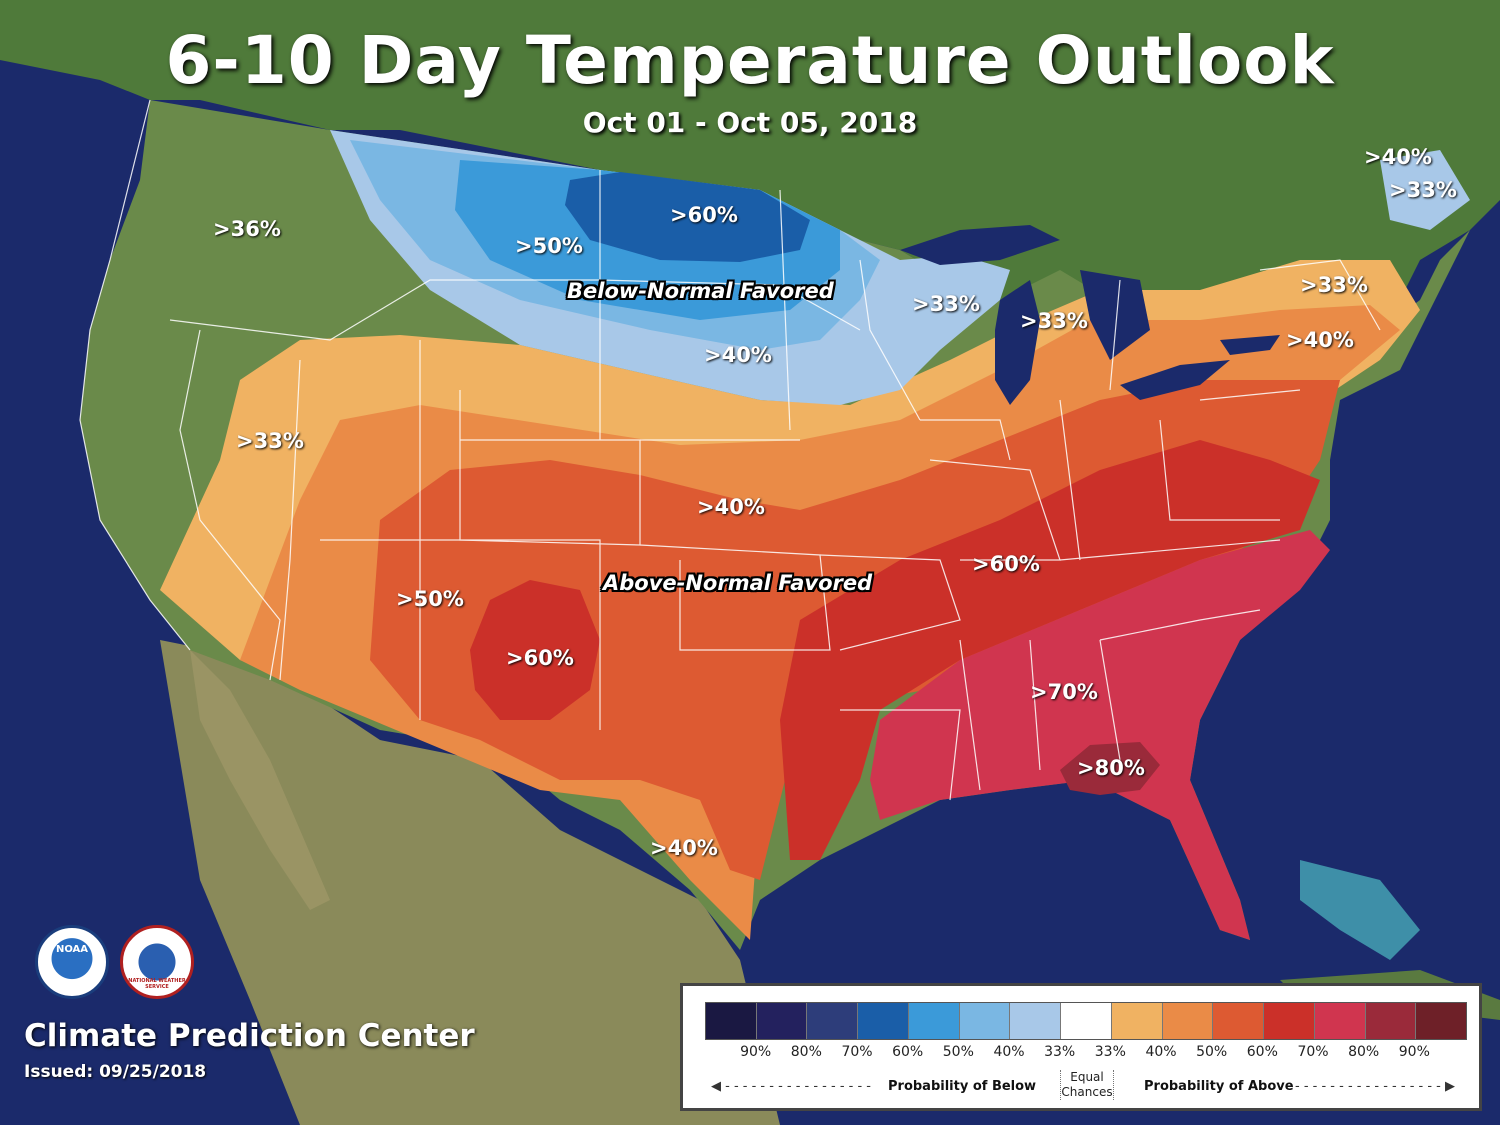 The width and height of the screenshot is (1500, 1125). Describe the element at coordinates (1219, 1086) in the screenshot. I see `legend-above-label: Probability of Above` at that location.